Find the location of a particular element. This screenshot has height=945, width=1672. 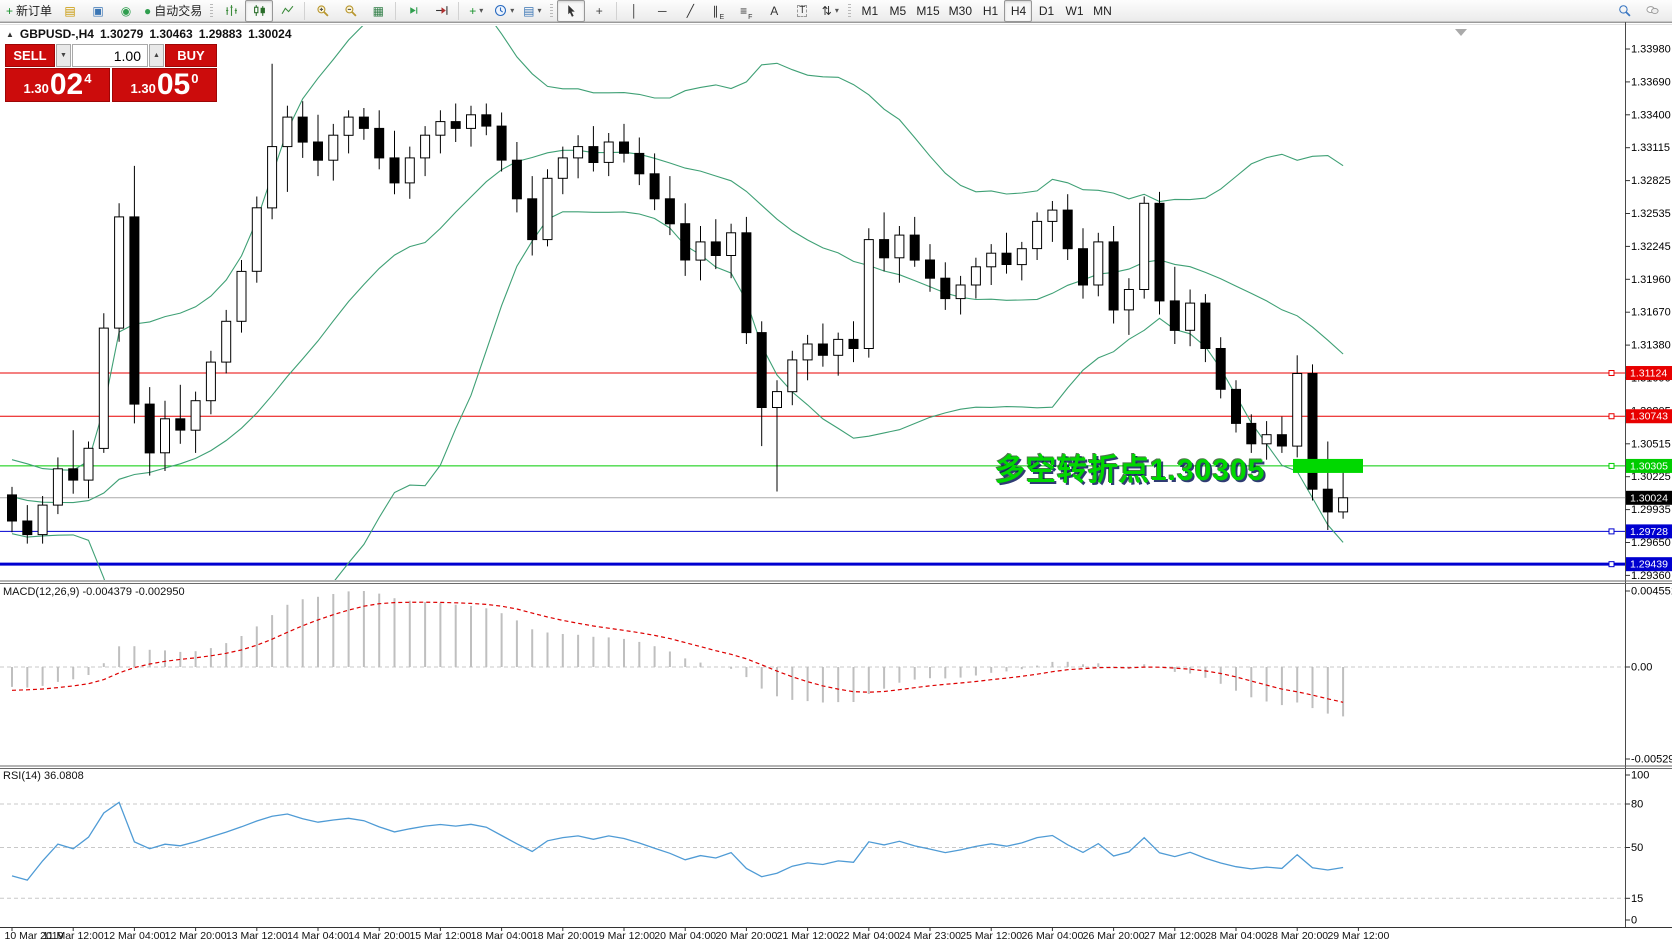

chart-shift-button is located at coordinates (441, 11).